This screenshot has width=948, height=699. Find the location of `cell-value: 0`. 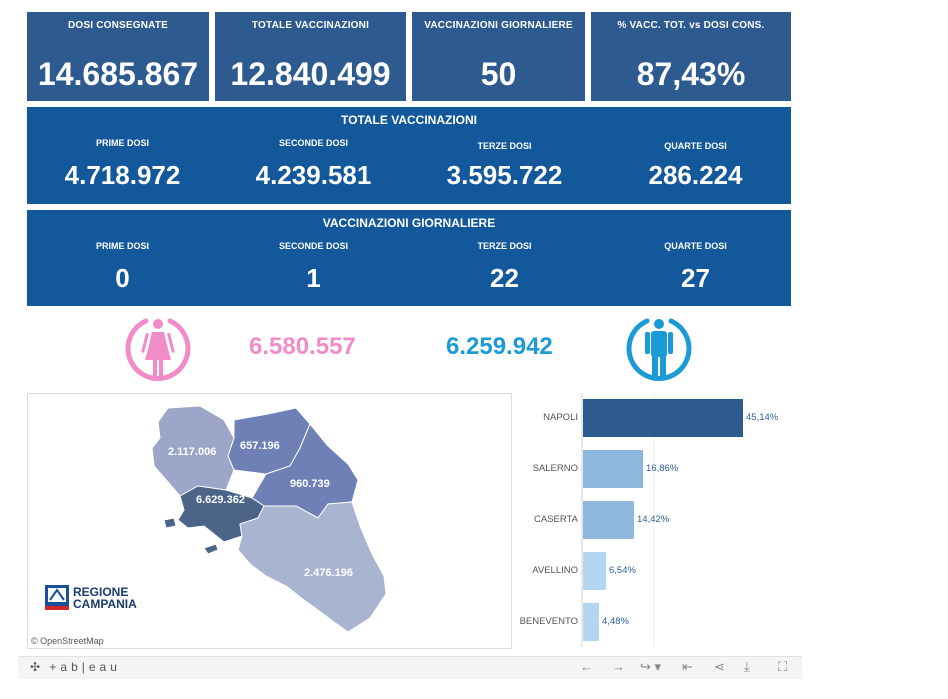

cell-value: 0 is located at coordinates (122, 278).